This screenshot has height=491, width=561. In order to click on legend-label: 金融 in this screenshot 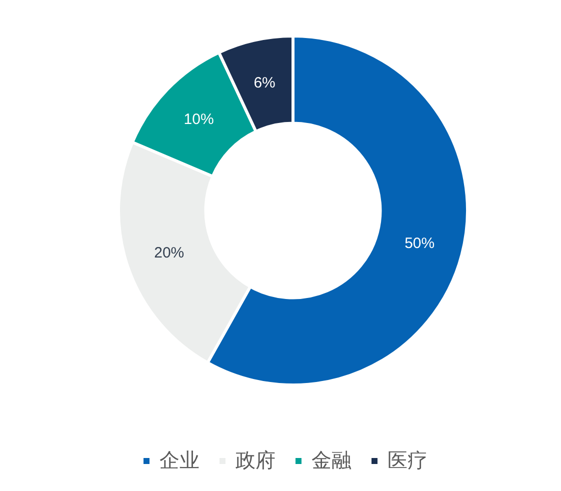, I will do `click(332, 461)`.